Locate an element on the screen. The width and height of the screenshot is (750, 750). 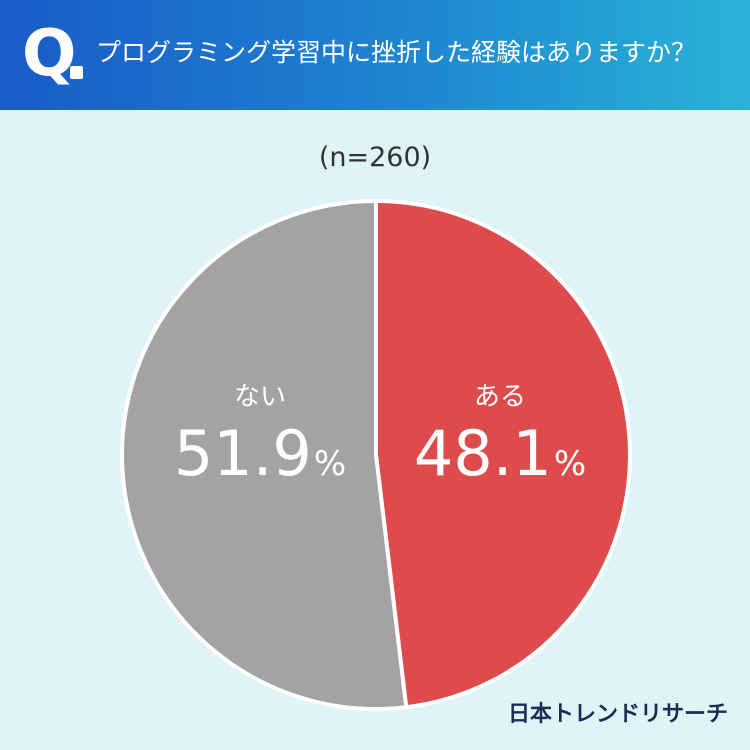
question-header: Q プログラミング学習中に挫折した経験はありますか？ is located at coordinates (375, 55).